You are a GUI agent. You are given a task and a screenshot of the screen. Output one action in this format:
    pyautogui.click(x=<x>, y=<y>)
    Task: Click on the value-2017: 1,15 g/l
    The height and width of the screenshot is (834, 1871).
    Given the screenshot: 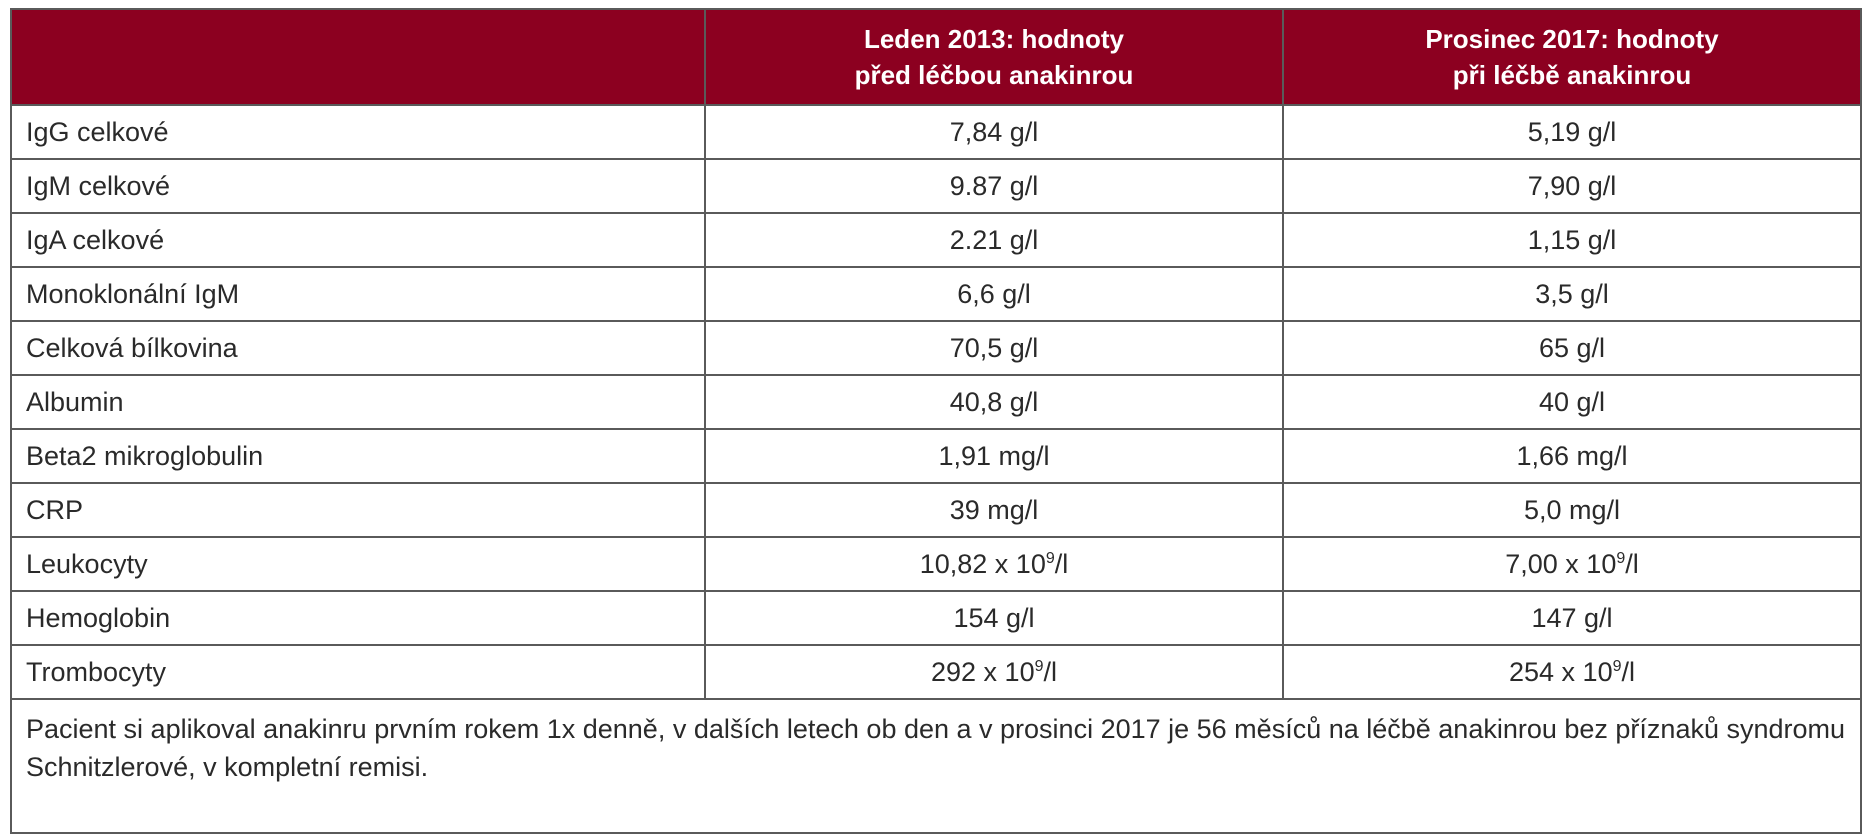 What is the action you would take?
    pyautogui.click(x=1572, y=240)
    